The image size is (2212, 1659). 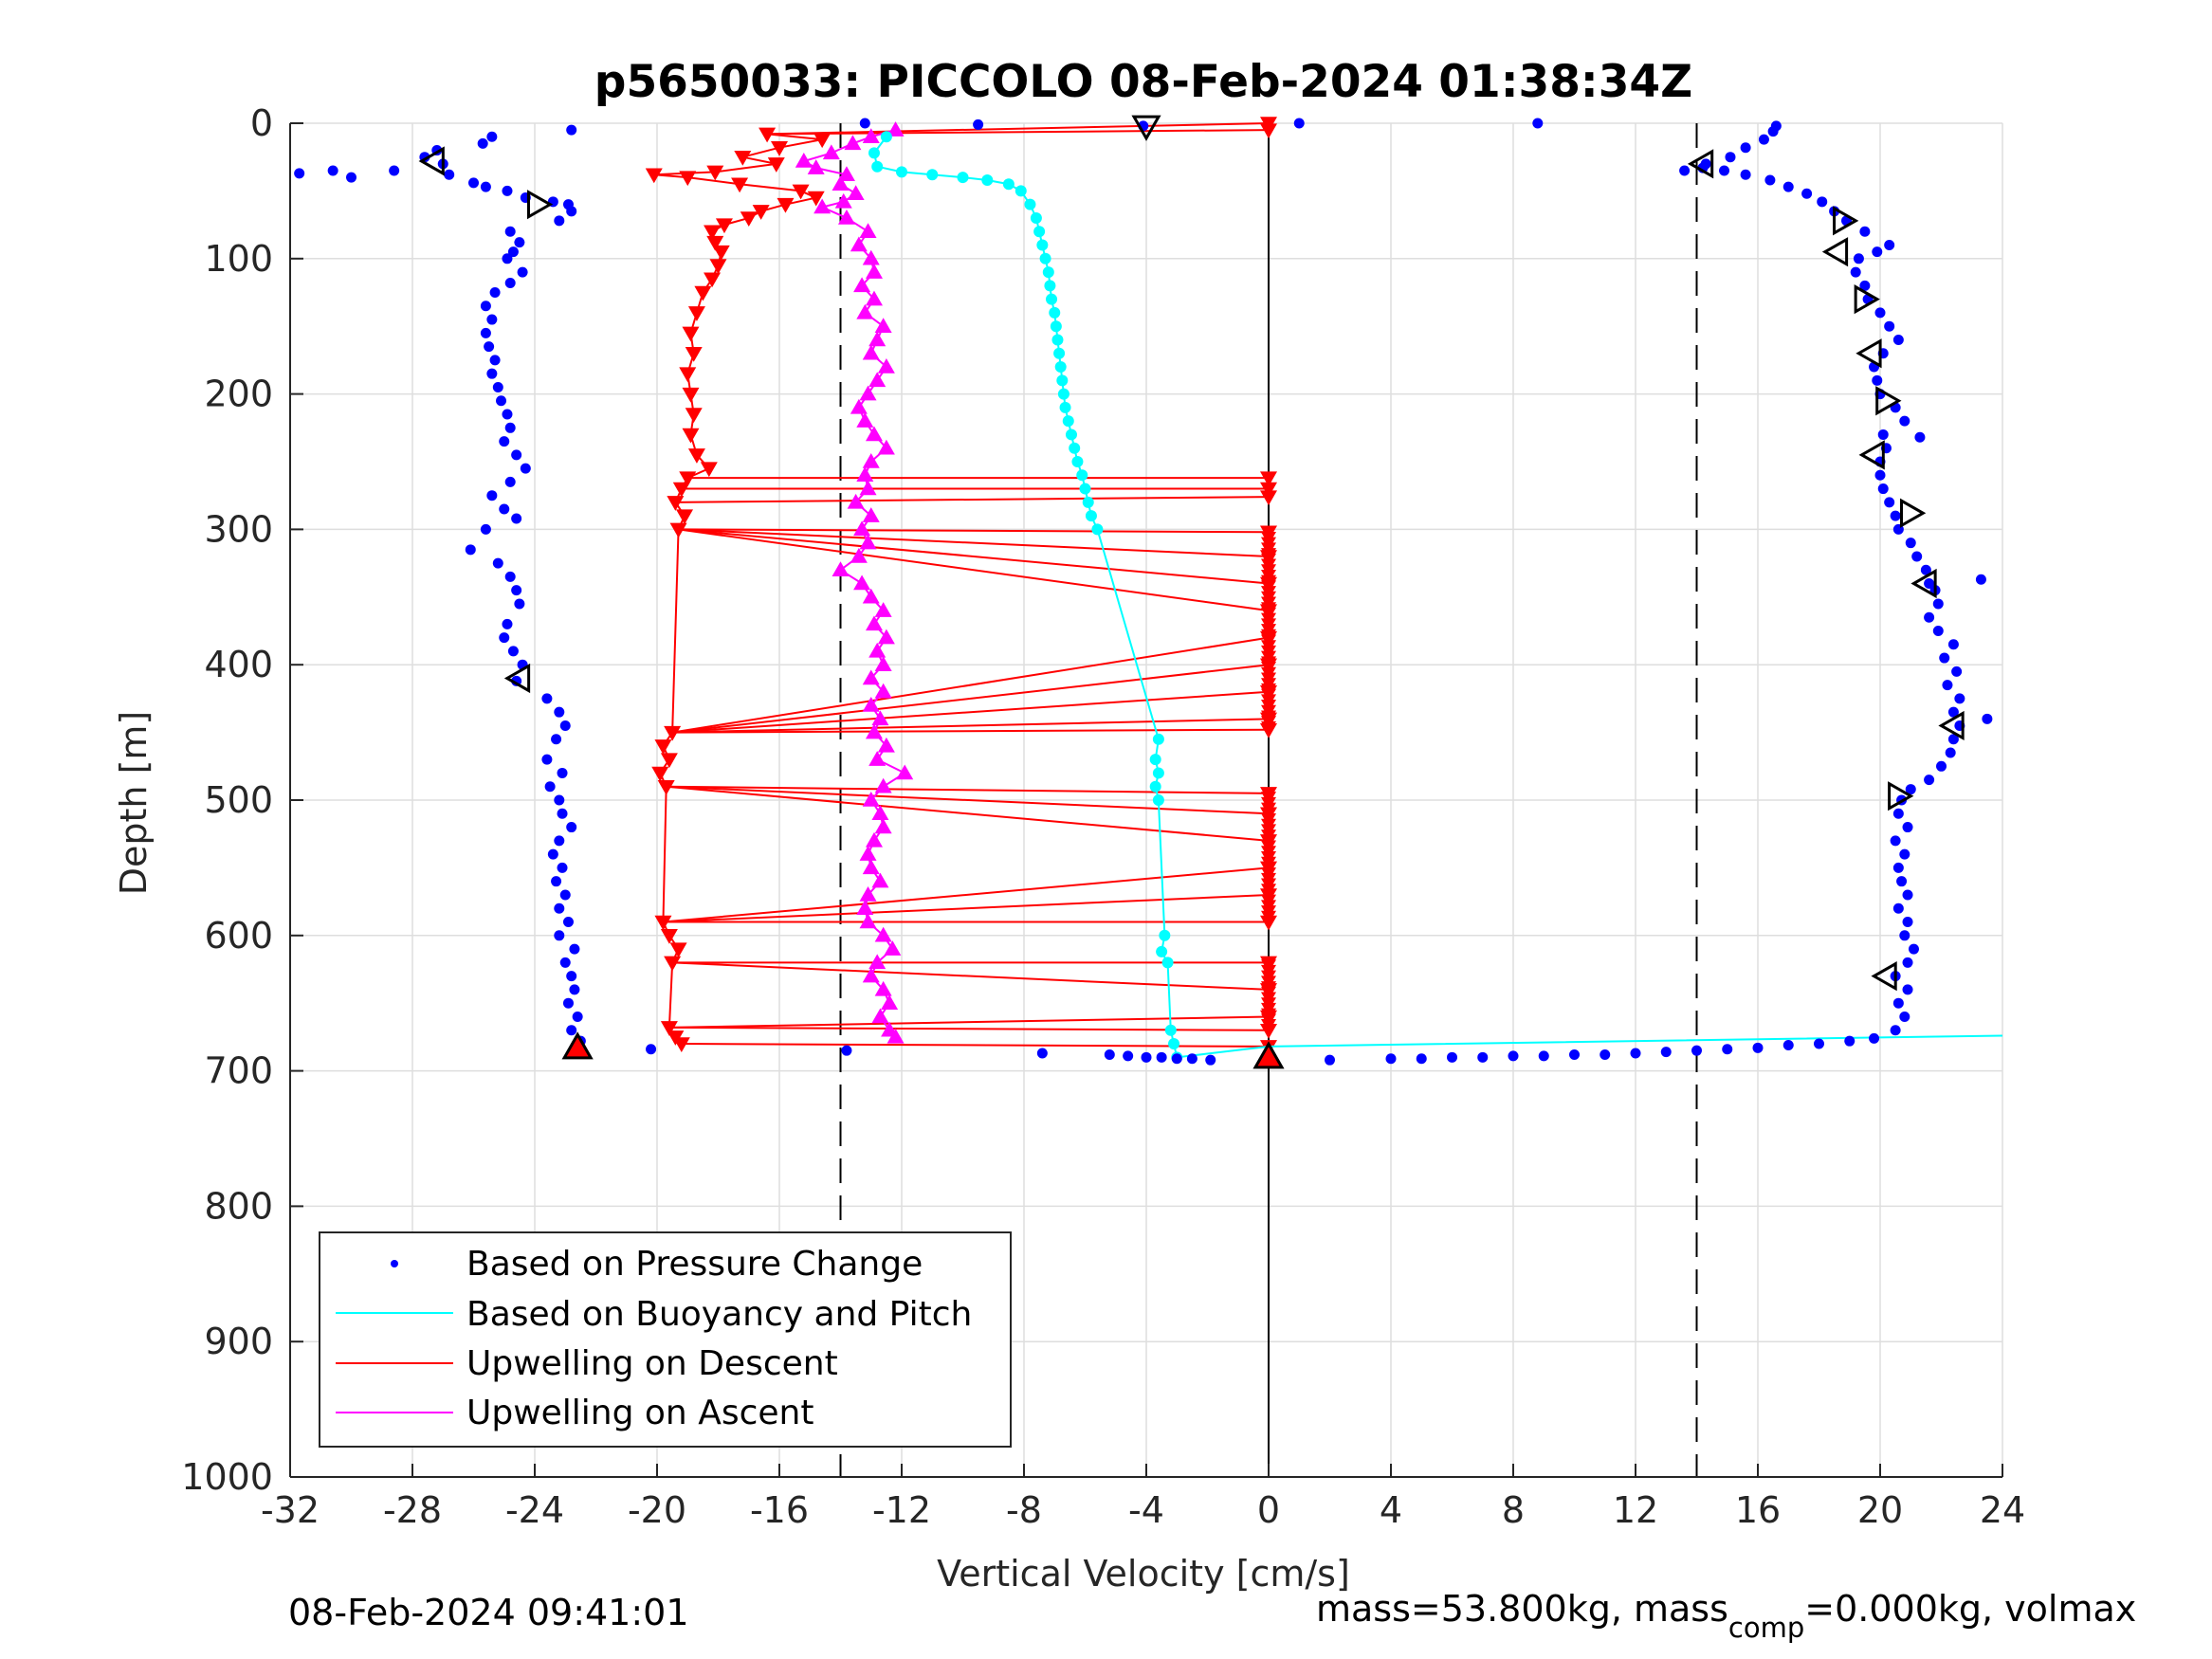 What do you see at coordinates (719, 1314) in the screenshot?
I see `legend-entry-buoyancy: Based on Buoyancy and Pitch` at bounding box center [719, 1314].